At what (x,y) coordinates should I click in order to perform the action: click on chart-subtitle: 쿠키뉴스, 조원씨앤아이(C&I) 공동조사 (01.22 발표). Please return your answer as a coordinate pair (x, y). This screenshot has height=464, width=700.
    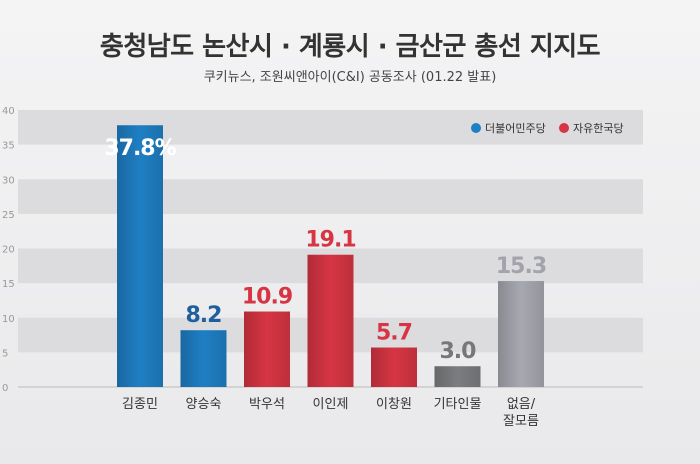
    Looking at the image, I should click on (350, 77).